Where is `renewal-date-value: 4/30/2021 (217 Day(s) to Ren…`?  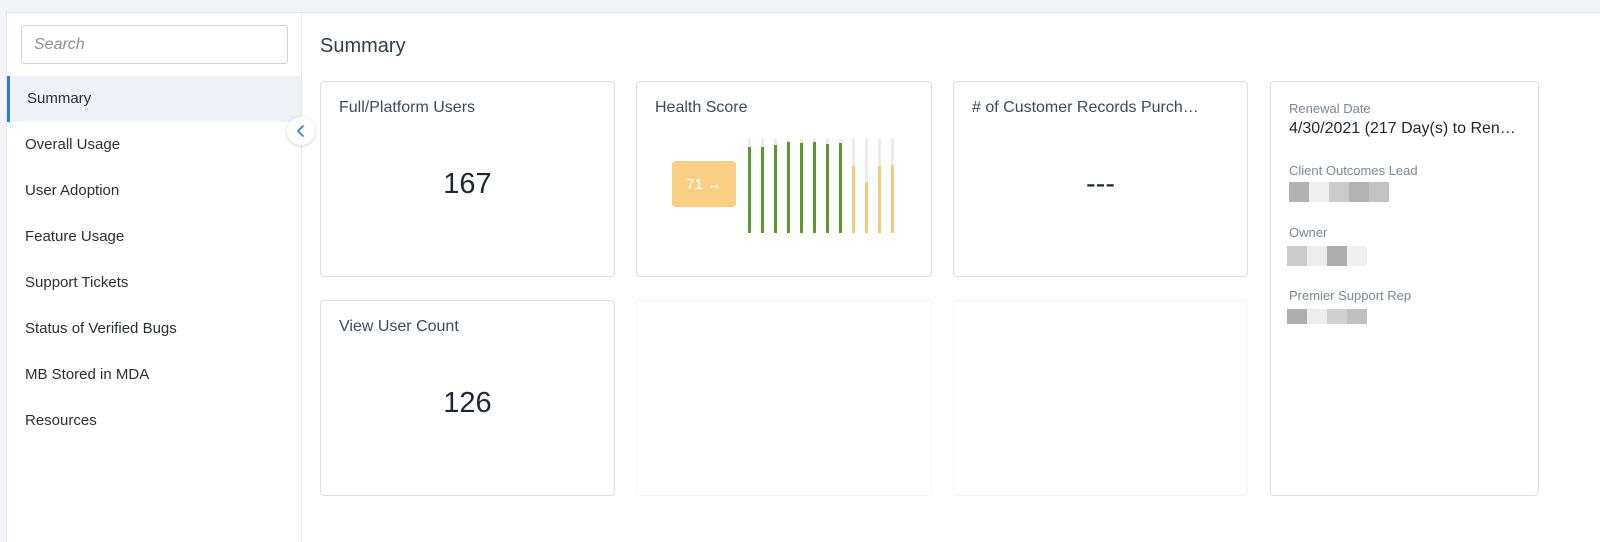
renewal-date-value: 4/30/2021 (217 Day(s) to Ren… is located at coordinates (1402, 128).